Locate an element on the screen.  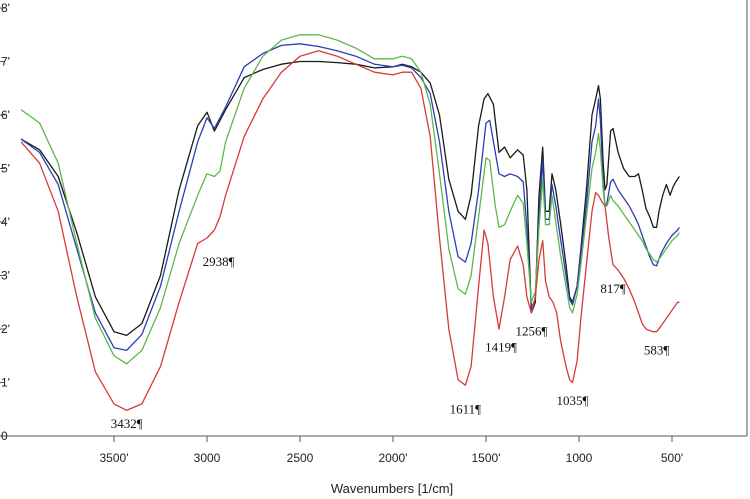
x-tick-label: 500' is located at coordinates (672, 458).